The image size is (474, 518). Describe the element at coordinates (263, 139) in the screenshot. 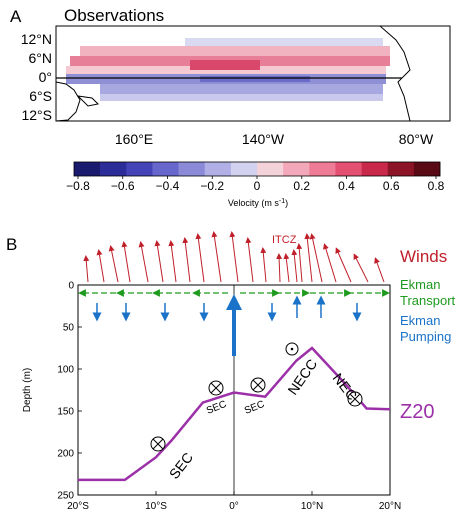

I see `lon-label: 140°W` at that location.